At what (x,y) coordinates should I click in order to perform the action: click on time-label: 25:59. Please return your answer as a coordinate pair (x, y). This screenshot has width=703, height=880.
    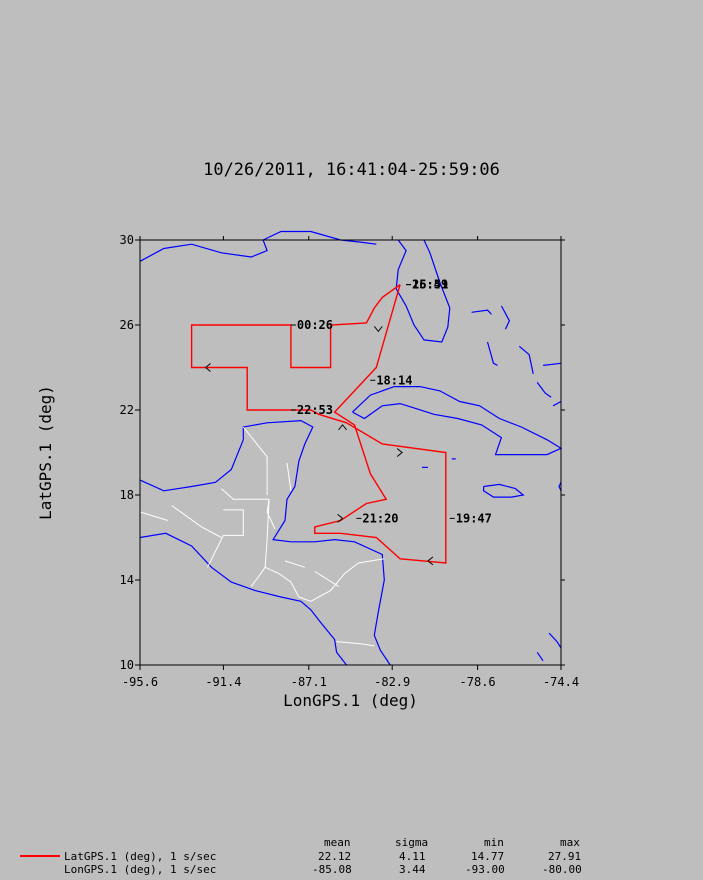
    Looking at the image, I should click on (430, 285).